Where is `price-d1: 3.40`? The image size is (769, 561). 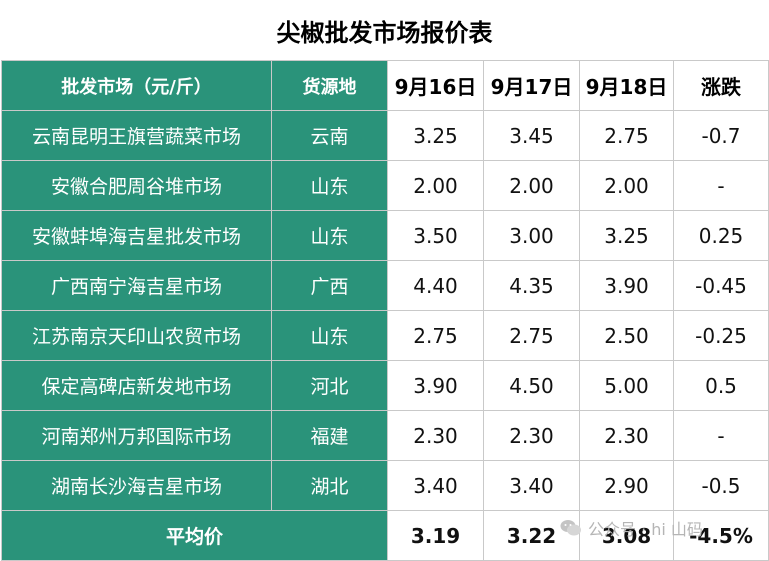
price-d1: 3.40 is located at coordinates (435, 485).